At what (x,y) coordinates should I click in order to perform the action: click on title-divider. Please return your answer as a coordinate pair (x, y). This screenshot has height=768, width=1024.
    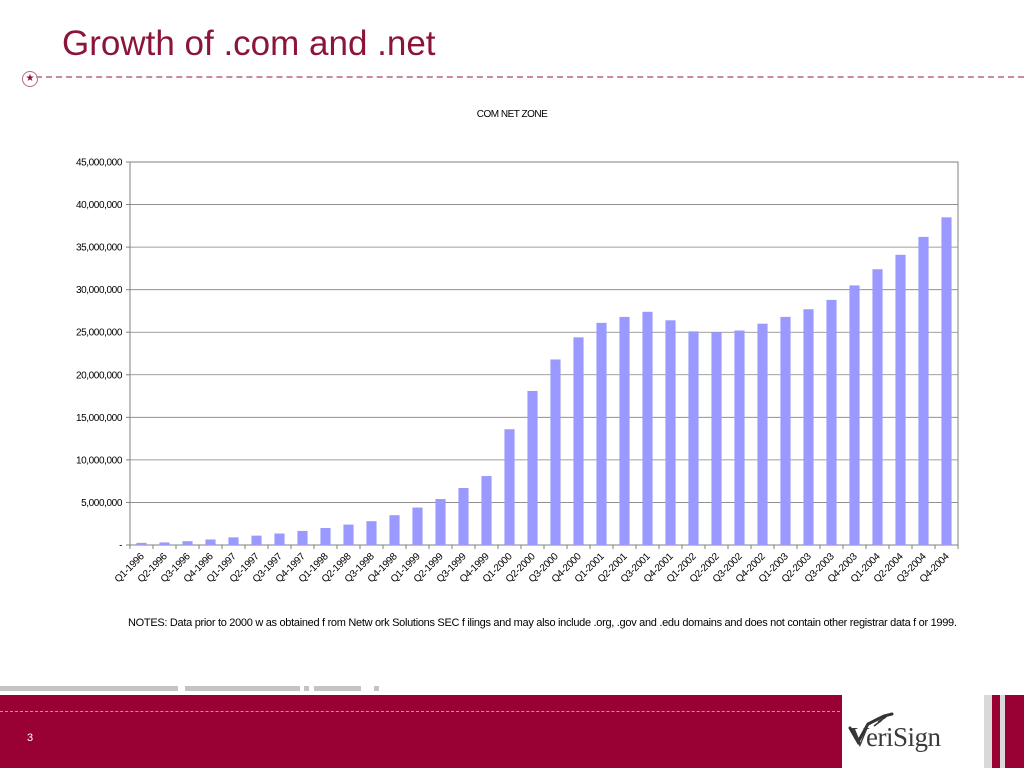
    Looking at the image, I should click on (530, 77).